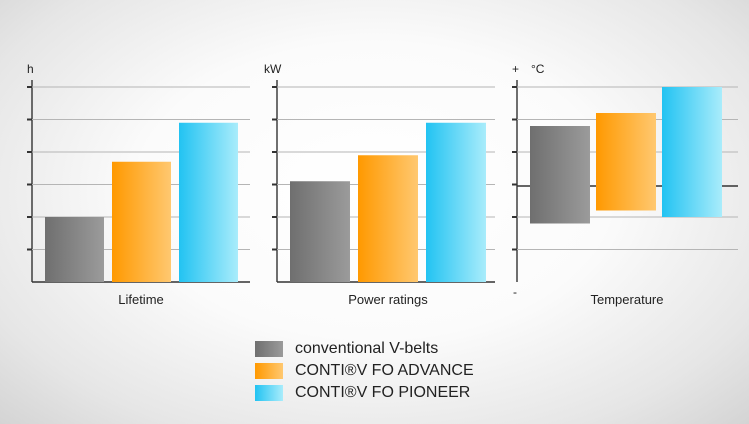 Image resolution: width=749 pixels, height=424 pixels. What do you see at coordinates (383, 392) in the screenshot?
I see `legend-label-pioneer: CONTI®V FO PIONEER` at bounding box center [383, 392].